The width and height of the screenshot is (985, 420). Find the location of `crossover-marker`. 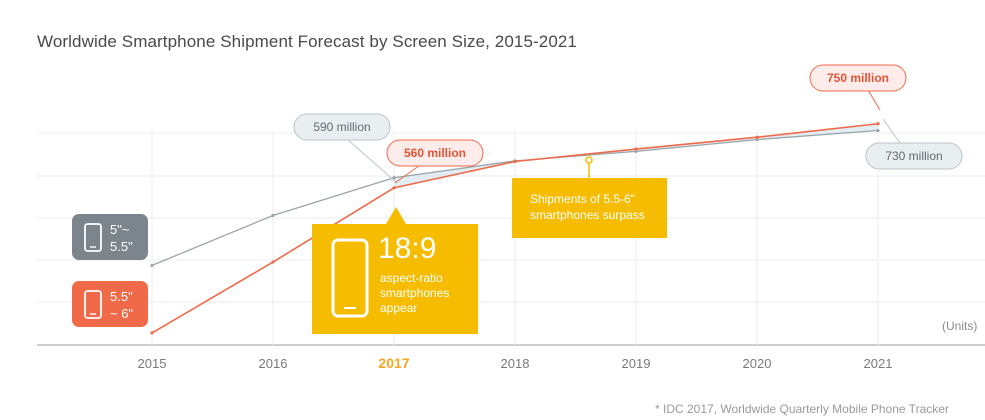

crossover-marker is located at coordinates (589, 160).